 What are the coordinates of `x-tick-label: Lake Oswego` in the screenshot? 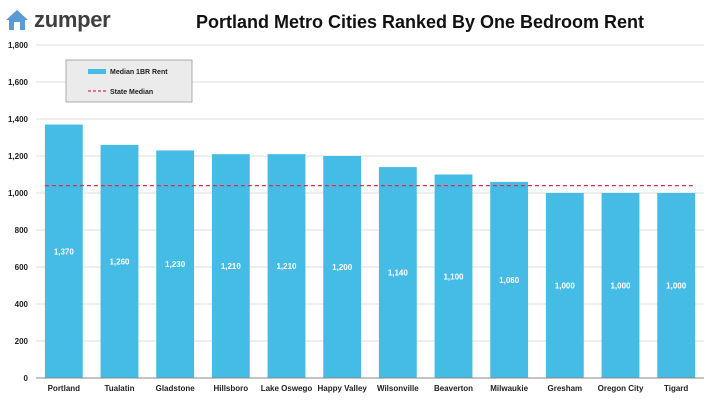 It's located at (287, 388).